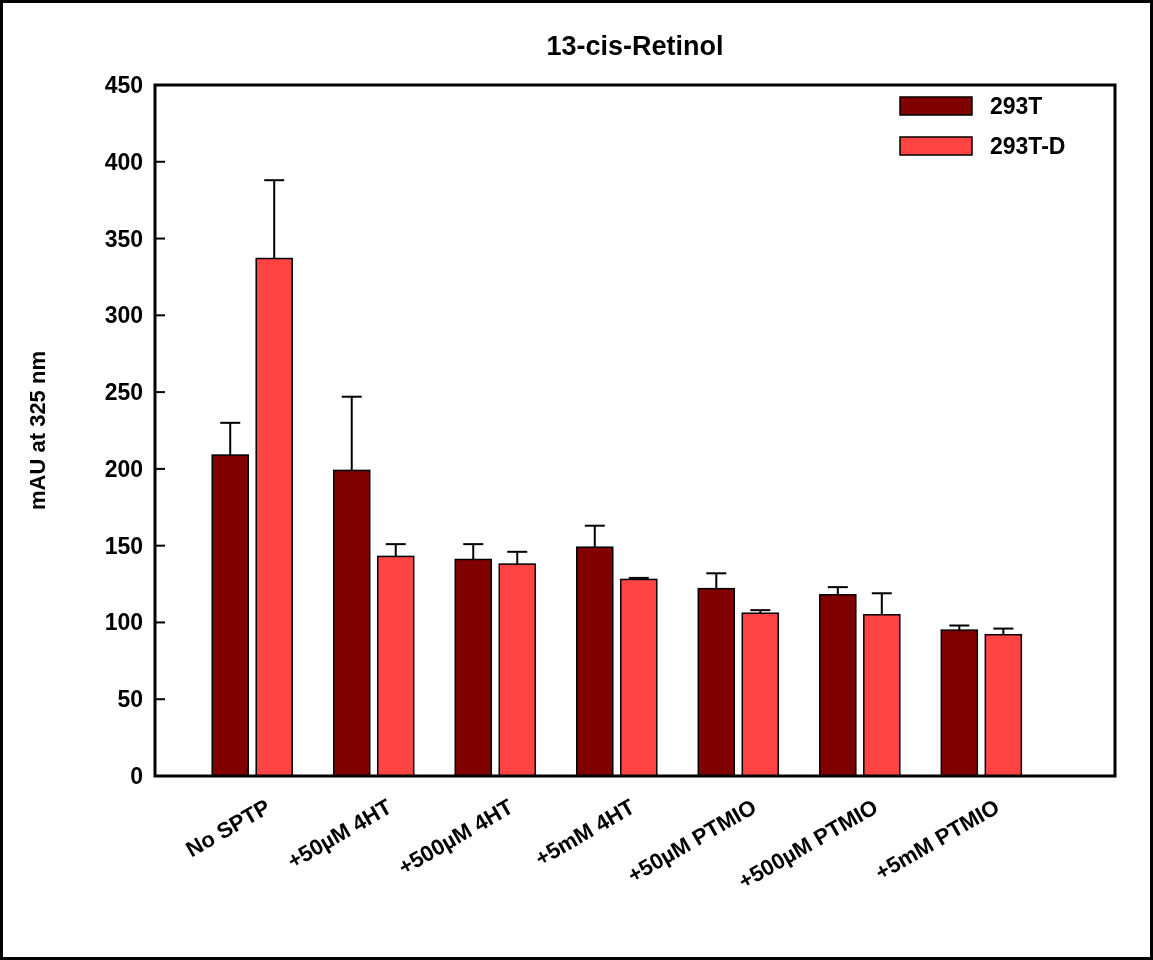  What do you see at coordinates (1016, 106) in the screenshot?
I see `legend-label: 293T` at bounding box center [1016, 106].